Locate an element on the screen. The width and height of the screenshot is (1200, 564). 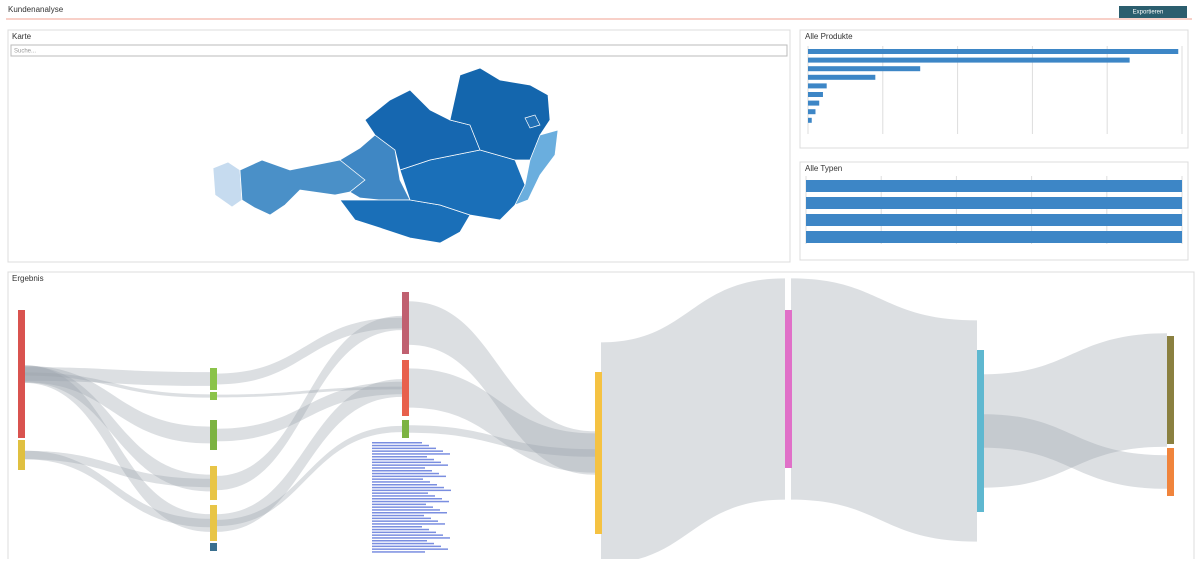
search-input is located at coordinates (399, 50).